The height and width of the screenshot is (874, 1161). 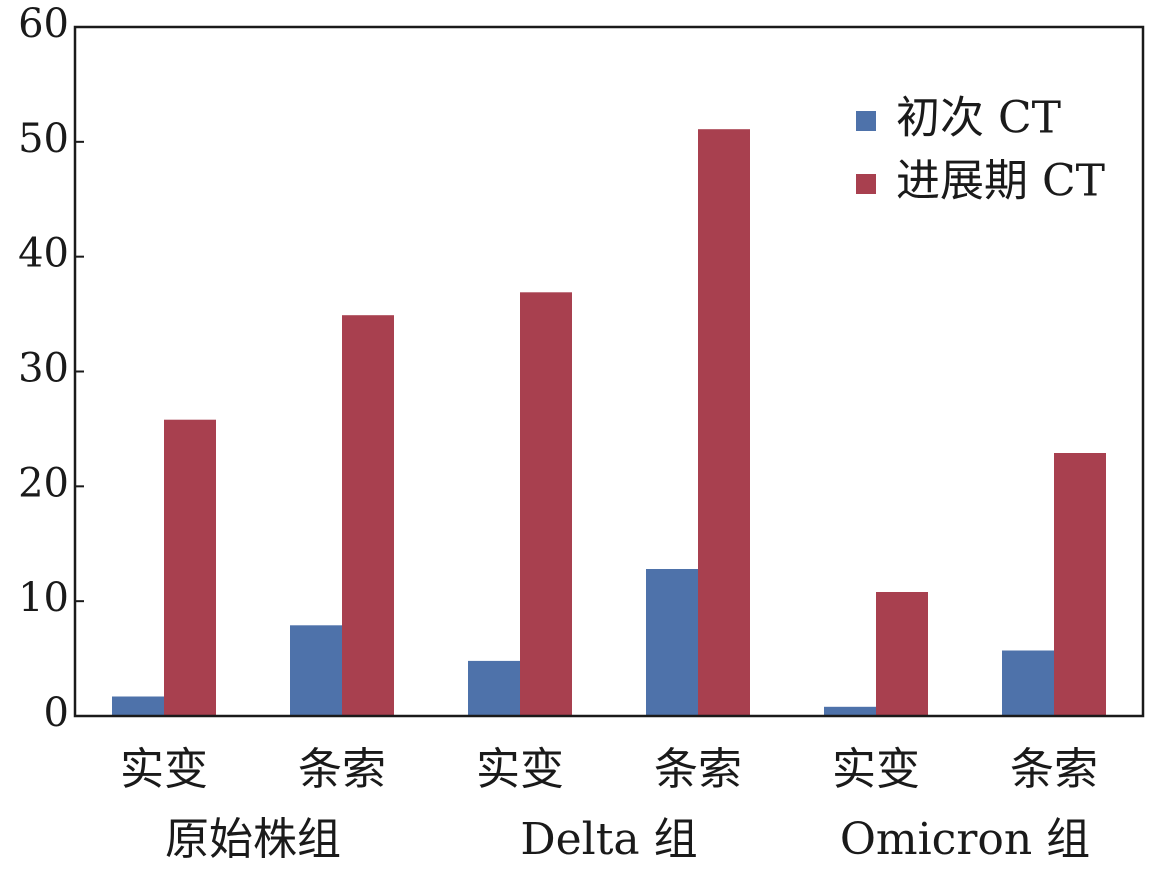 What do you see at coordinates (965, 839) in the screenshot?
I see `x-group-label: Omicron 组` at bounding box center [965, 839].